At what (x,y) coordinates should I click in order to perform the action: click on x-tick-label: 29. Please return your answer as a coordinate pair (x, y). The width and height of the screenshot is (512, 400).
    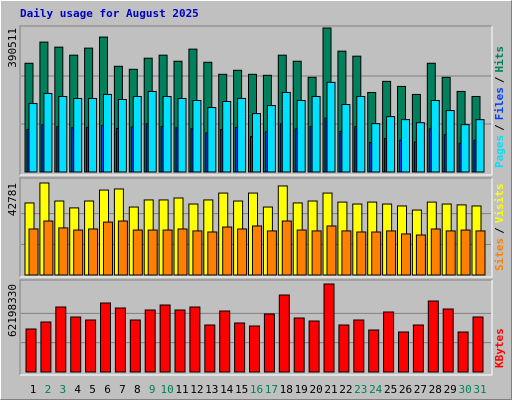
    Looking at the image, I should click on (450, 389).